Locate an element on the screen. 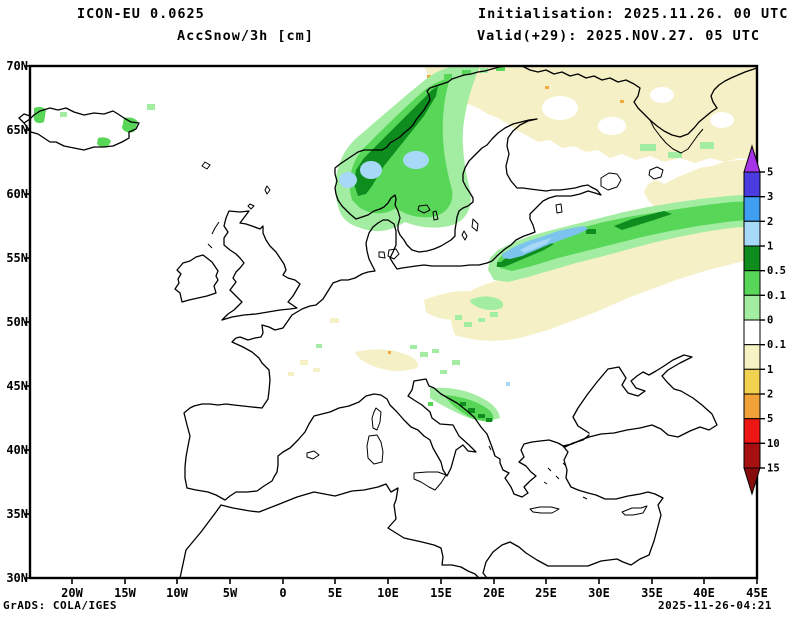 The image size is (800, 618). lon-label: 5E is located at coordinates (335, 593).